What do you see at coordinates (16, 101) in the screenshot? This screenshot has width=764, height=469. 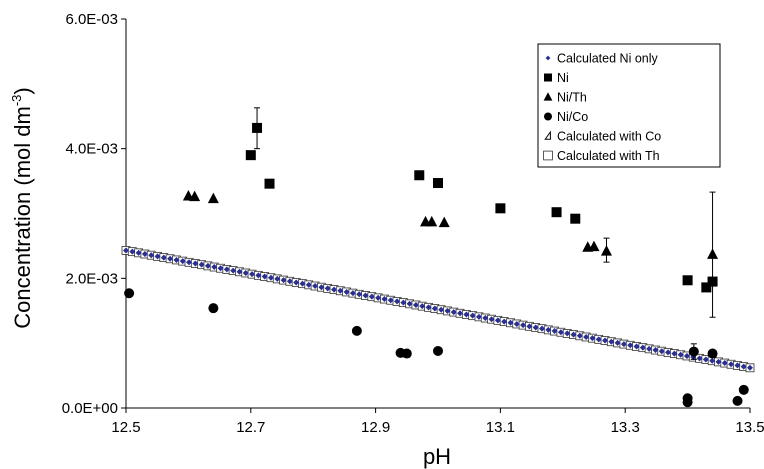 I see `y-axis-title-superscript: -3` at bounding box center [16, 101].